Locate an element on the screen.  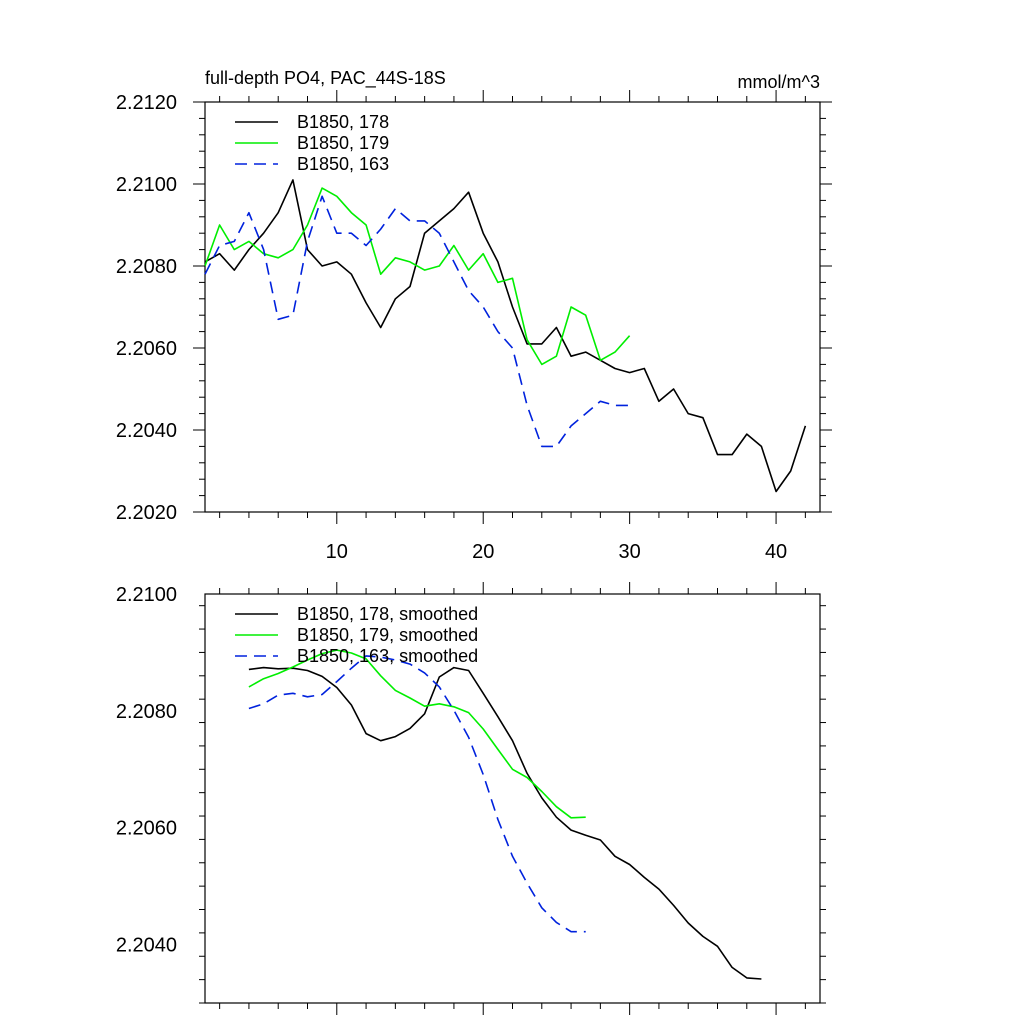
legend-label-2: B1850, 179 is located at coordinates (343, 143).